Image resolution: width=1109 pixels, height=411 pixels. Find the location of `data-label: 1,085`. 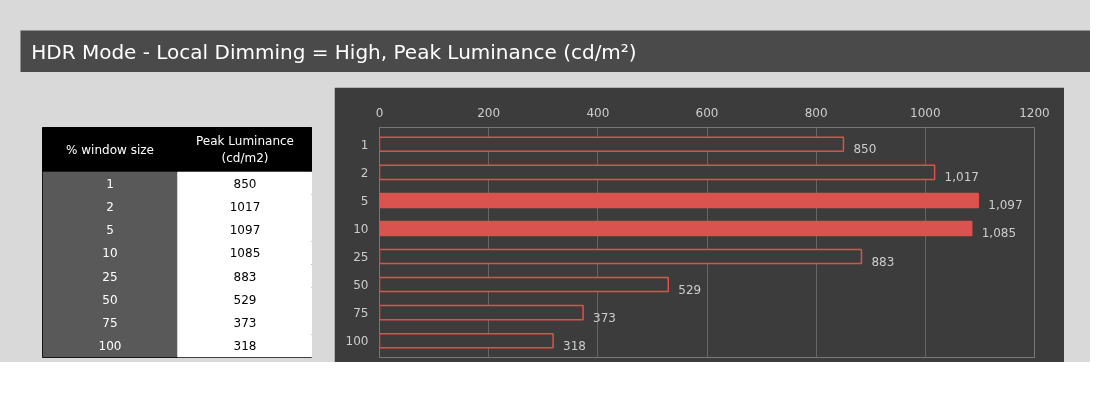

data-label: 1,085 is located at coordinates (999, 233).